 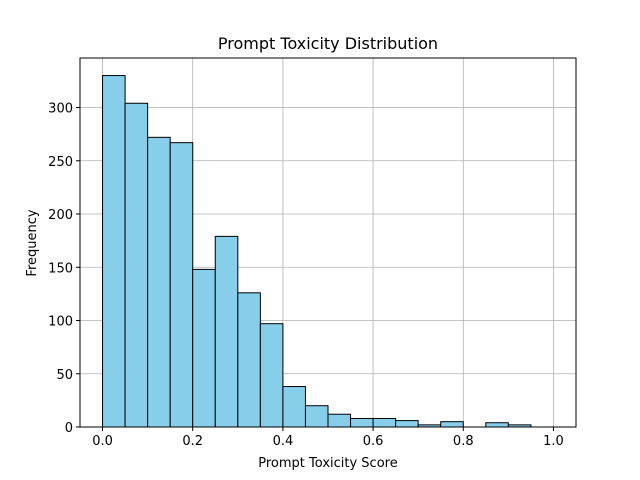 What do you see at coordinates (283, 441) in the screenshot?
I see `x-tick-label: 0.4` at bounding box center [283, 441].